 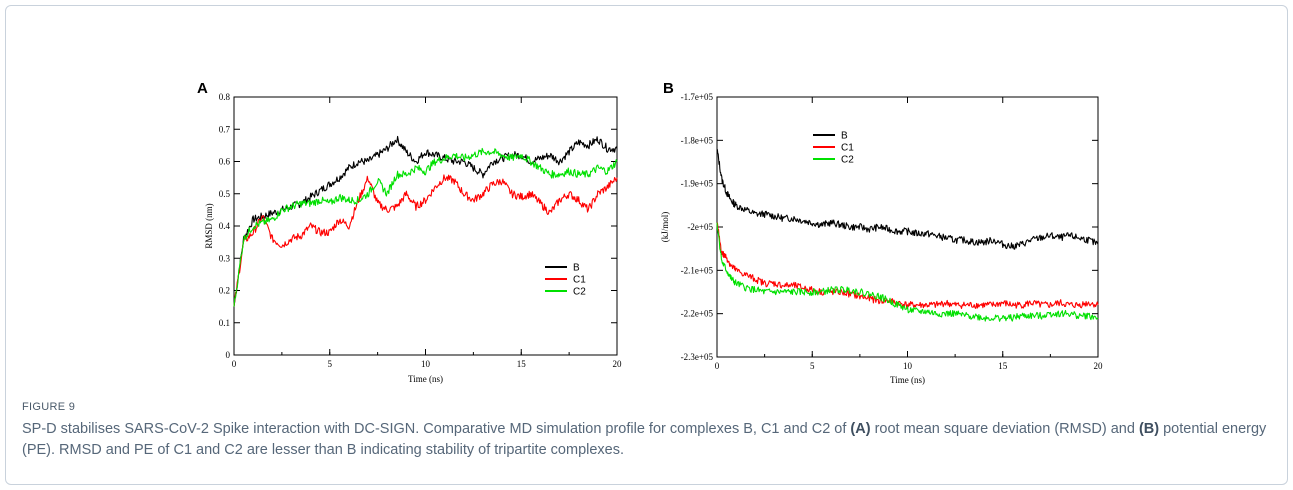 What do you see at coordinates (697, 97) in the screenshot?
I see `y-tick-label: -1.7e+05` at bounding box center [697, 97].